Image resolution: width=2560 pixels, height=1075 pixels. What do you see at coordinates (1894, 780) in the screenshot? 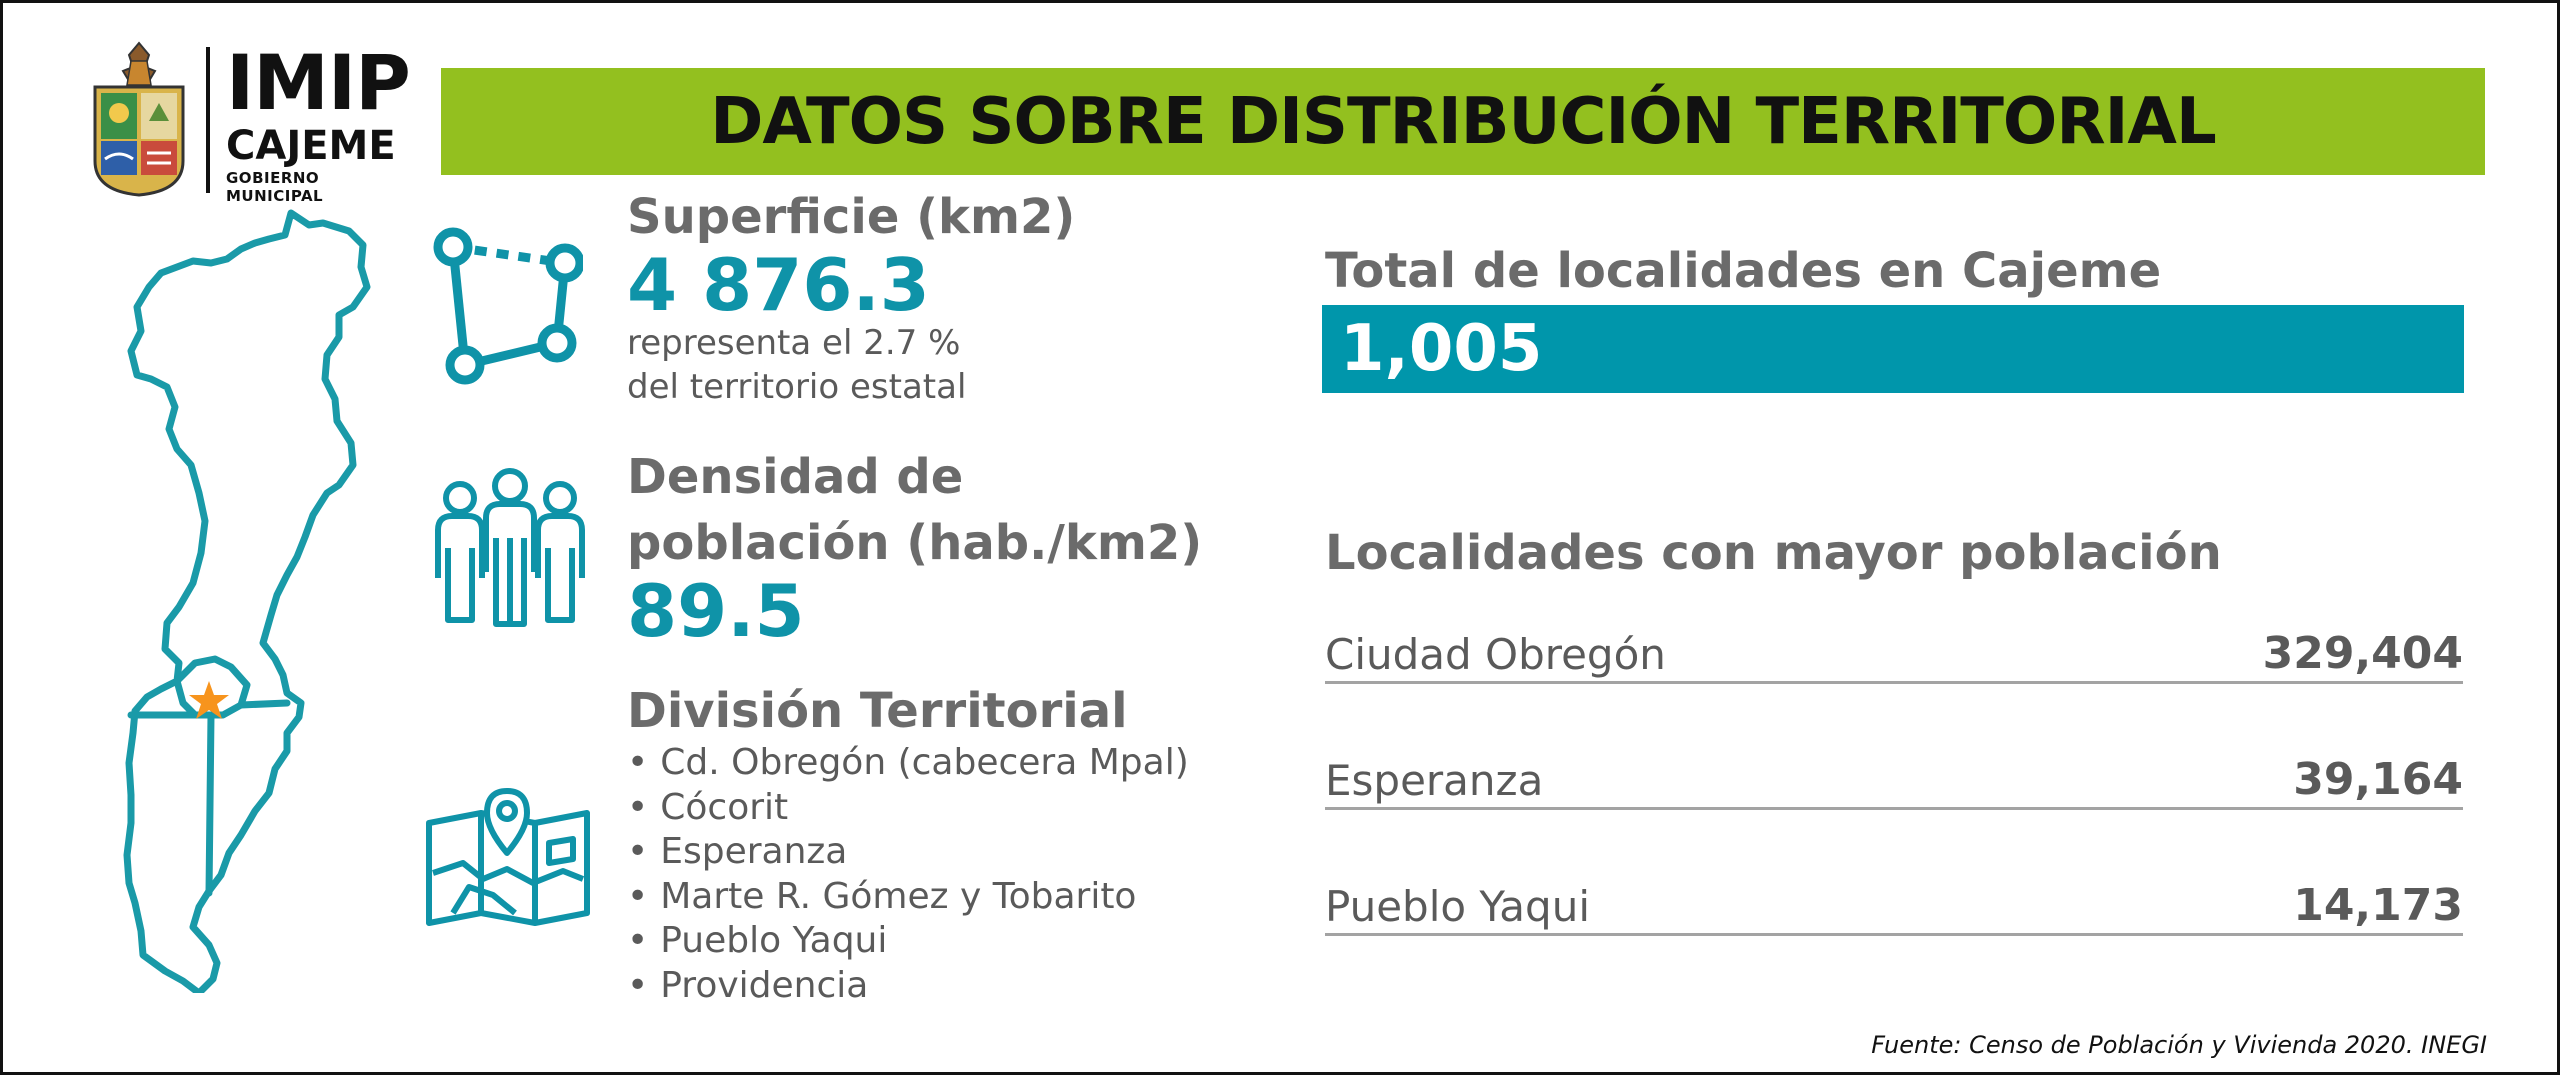
I see `table-row: Esperanza 39,164` at bounding box center [1894, 780].